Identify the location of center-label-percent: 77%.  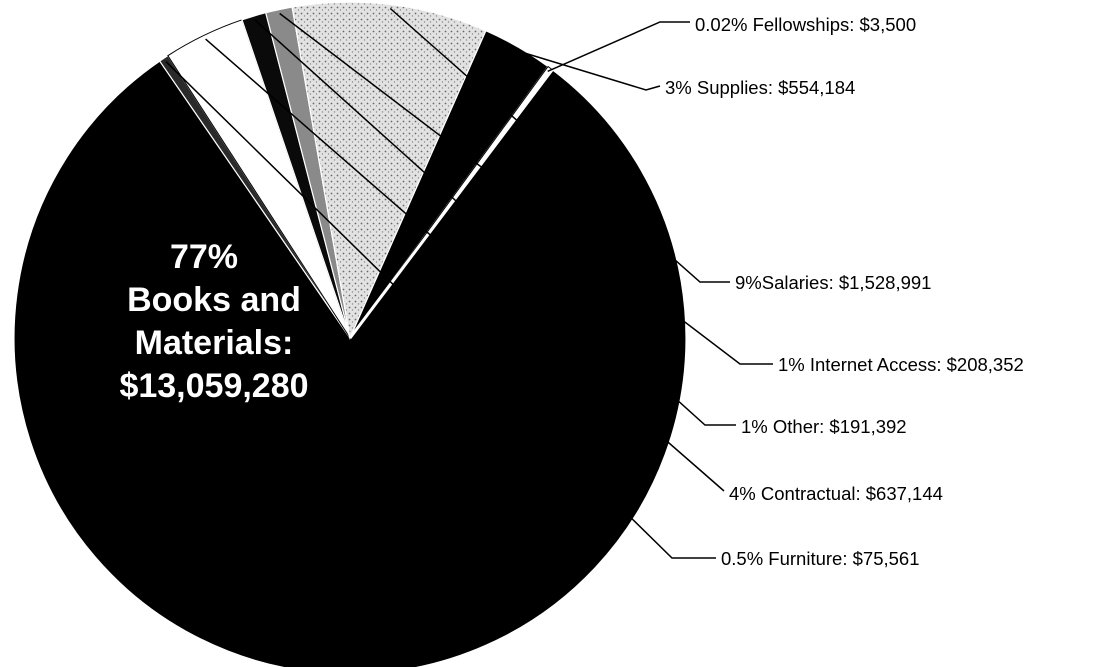
(204, 257).